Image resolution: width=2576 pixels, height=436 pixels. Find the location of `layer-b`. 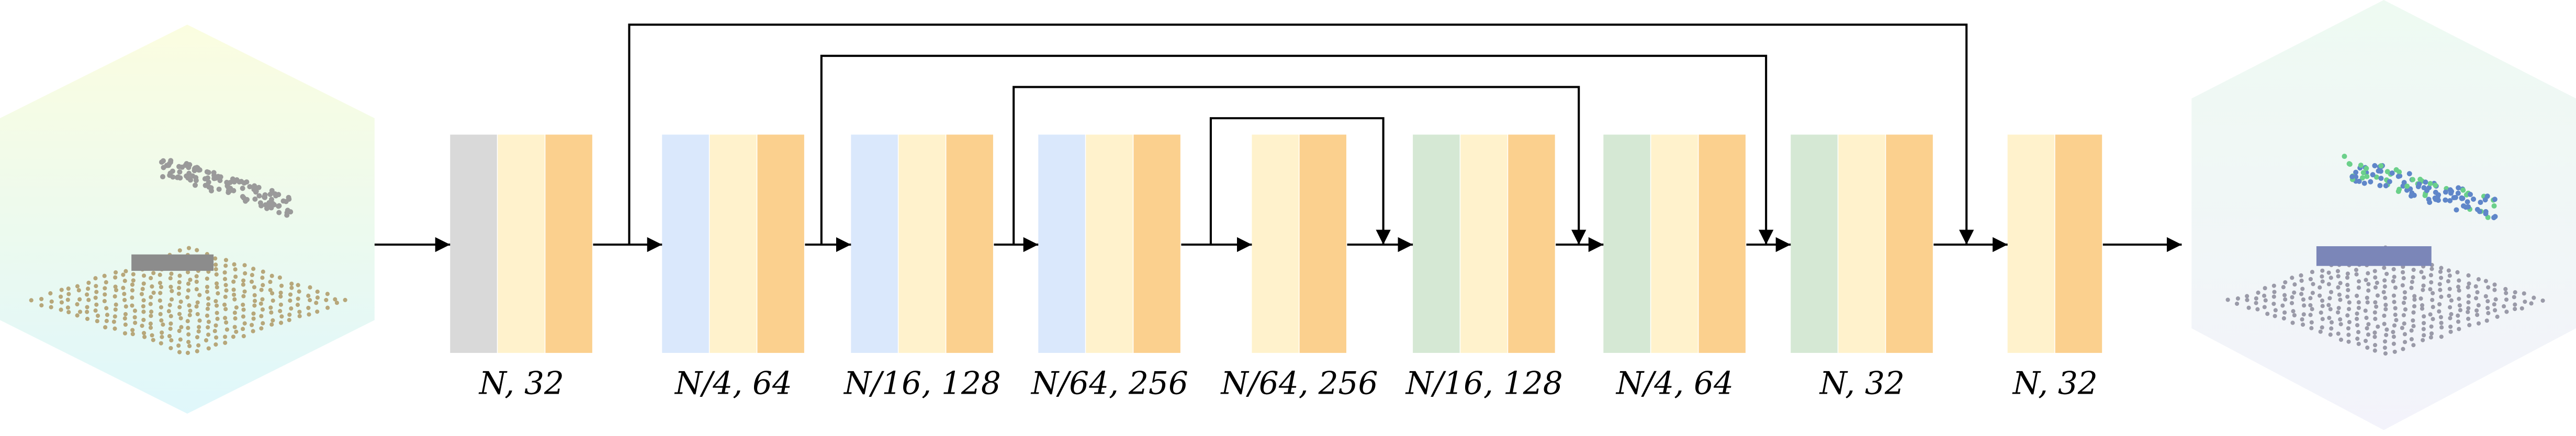

layer-b is located at coordinates (875, 243).